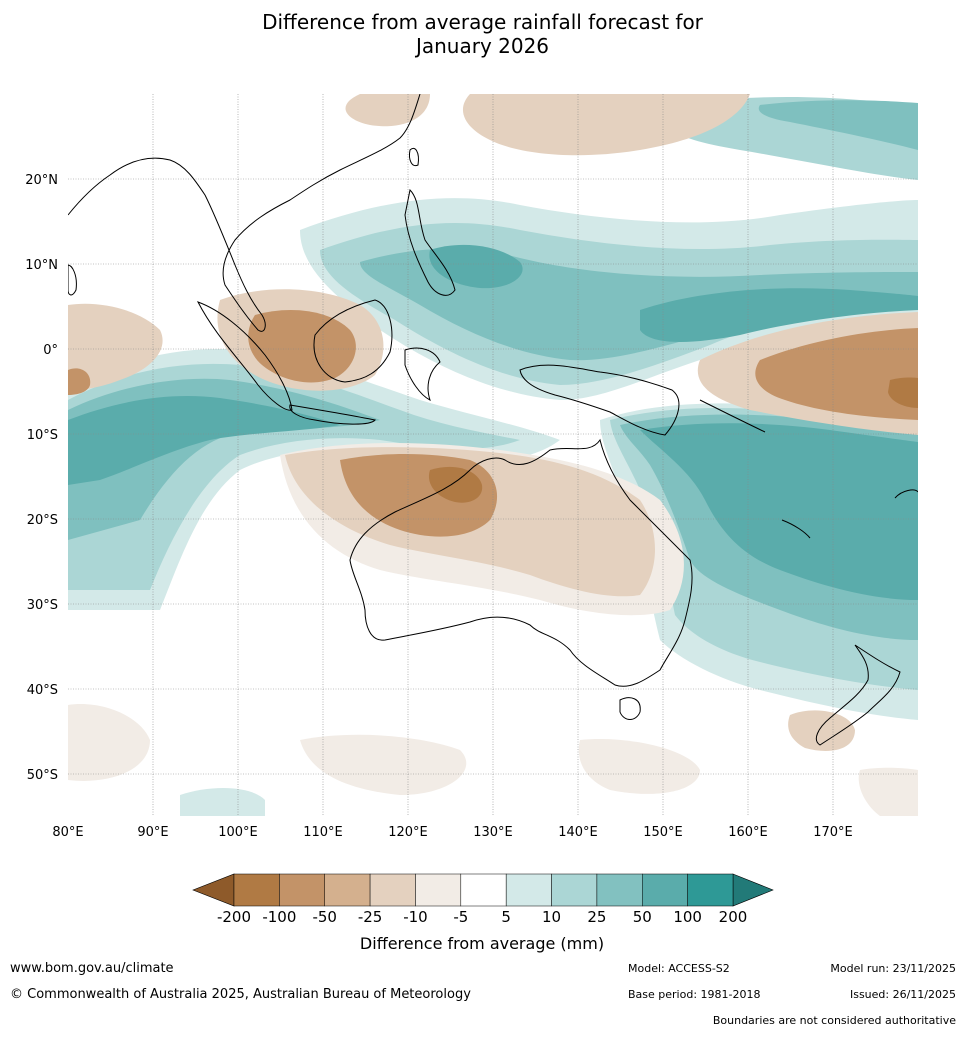  I want to click on footer-model: Model: ACCESS-S2, so click(679, 968).